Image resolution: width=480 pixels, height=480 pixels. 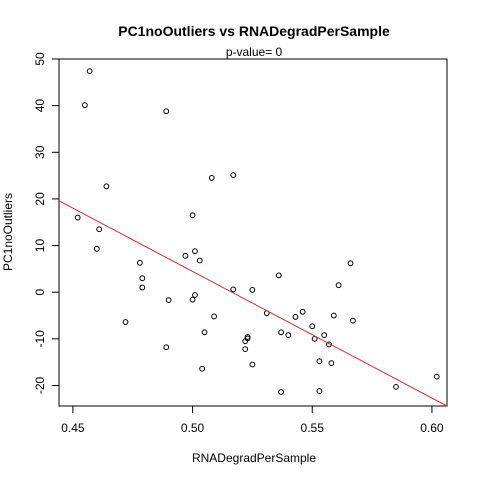 What do you see at coordinates (254, 31) in the screenshot?
I see `chart-title: PC1noOutliers vs RNADegradPerSample` at bounding box center [254, 31].